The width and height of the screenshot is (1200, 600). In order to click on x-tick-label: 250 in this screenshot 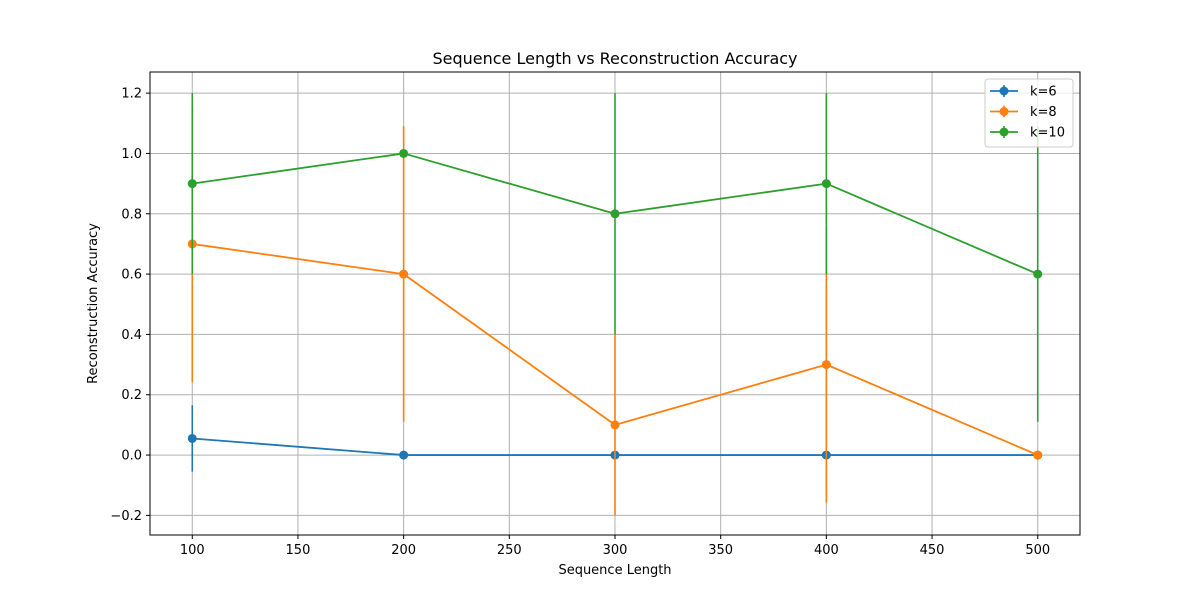, I will do `click(509, 550)`.